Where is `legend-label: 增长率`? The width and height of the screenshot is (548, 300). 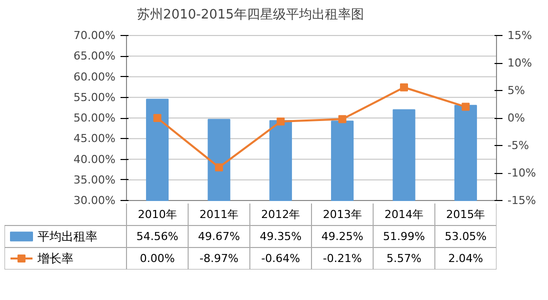
legend-label: 增长率 is located at coordinates (55, 259).